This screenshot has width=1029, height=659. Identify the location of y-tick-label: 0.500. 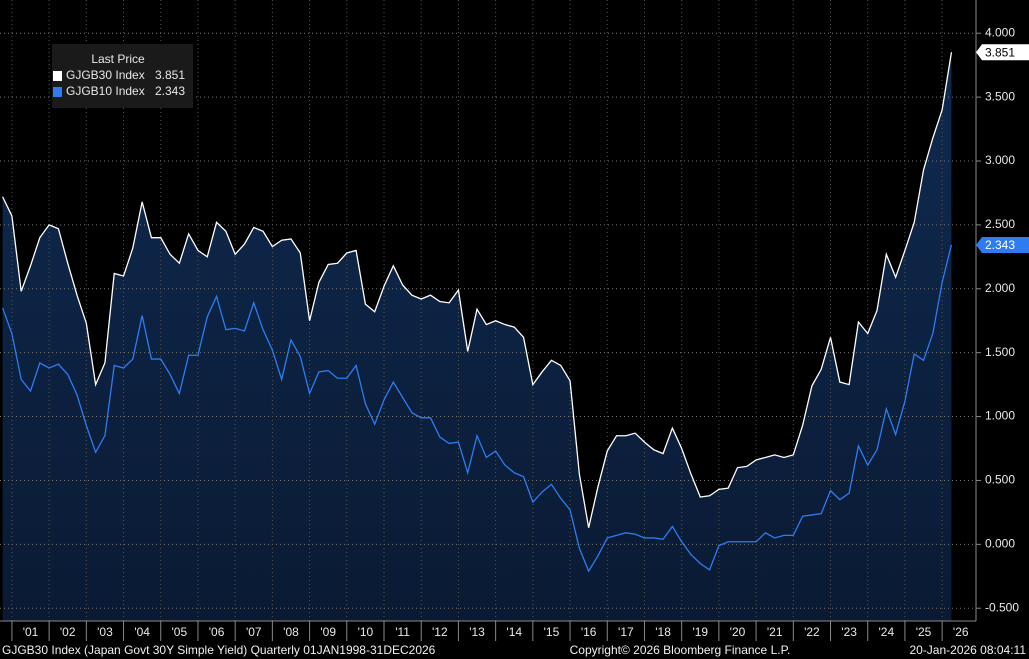
(1000, 480).